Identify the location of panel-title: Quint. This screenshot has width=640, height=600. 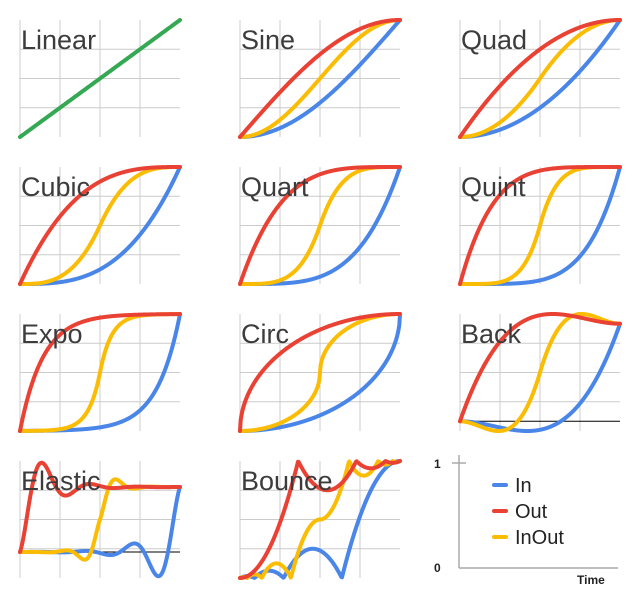
(493, 187).